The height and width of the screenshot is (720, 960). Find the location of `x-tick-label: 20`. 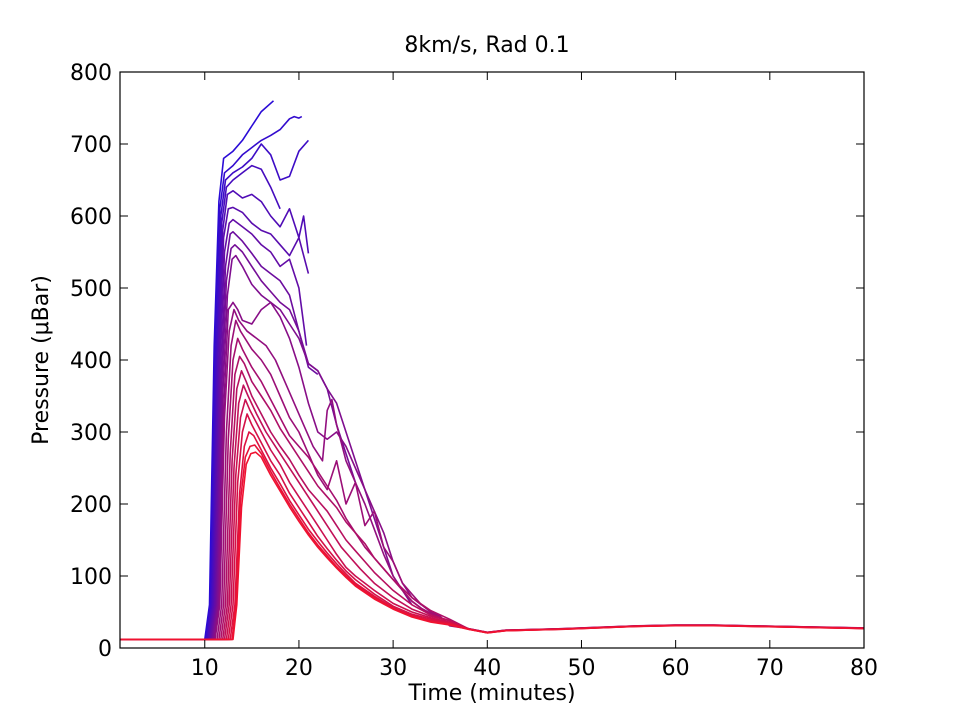

x-tick-label: 20 is located at coordinates (299, 668).